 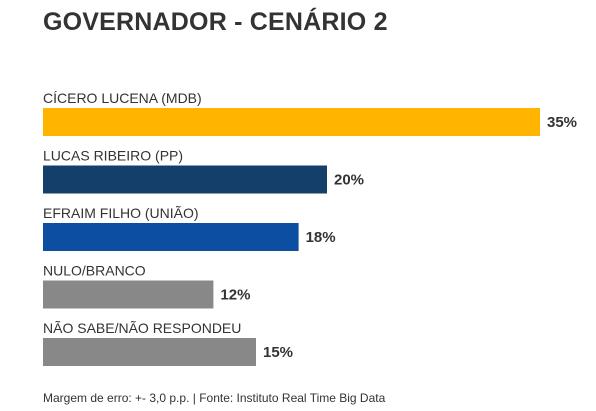 What do you see at coordinates (121, 213) in the screenshot?
I see `category-label: EFRAIM FILHO (UNIÃO)` at bounding box center [121, 213].